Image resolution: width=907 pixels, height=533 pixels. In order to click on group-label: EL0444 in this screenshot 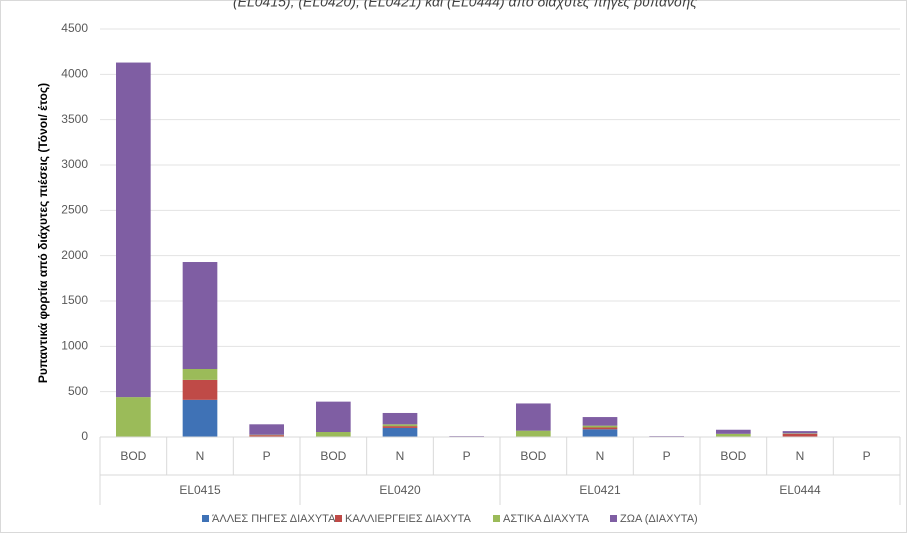, I will do `click(800, 490)`.